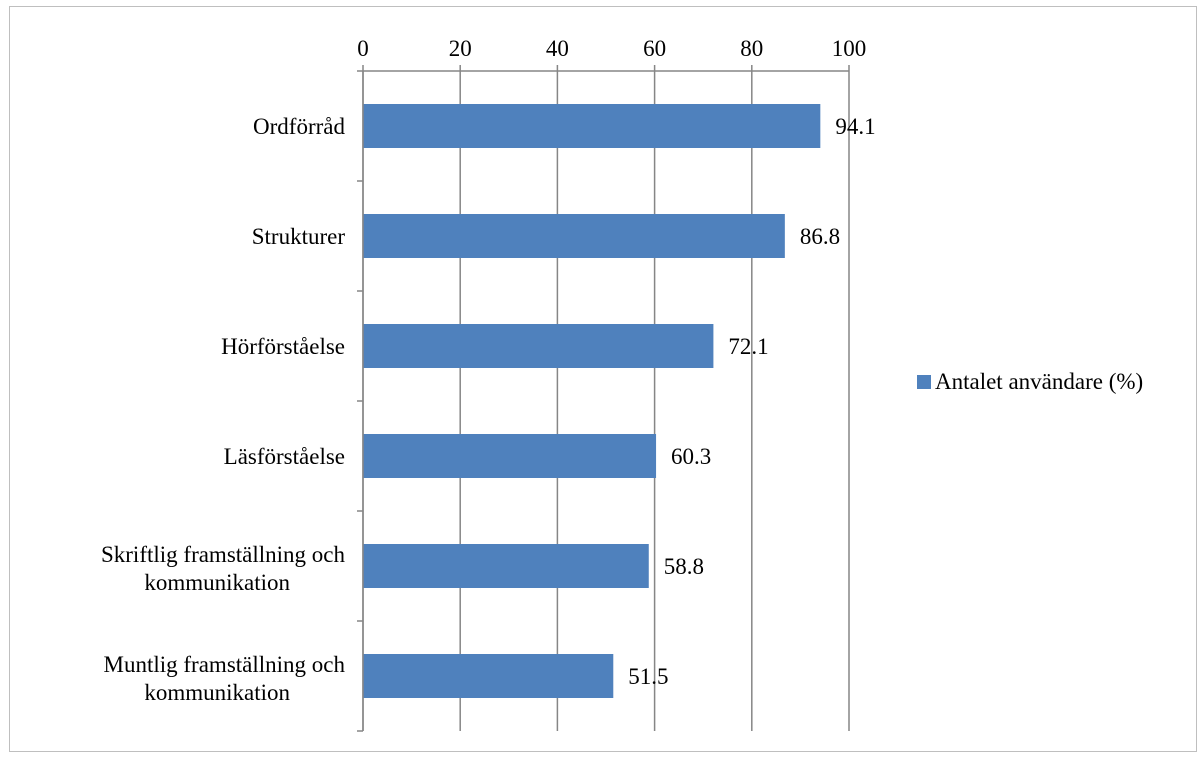  What do you see at coordinates (283, 346) in the screenshot?
I see `category-label: Hörförståelse` at bounding box center [283, 346].